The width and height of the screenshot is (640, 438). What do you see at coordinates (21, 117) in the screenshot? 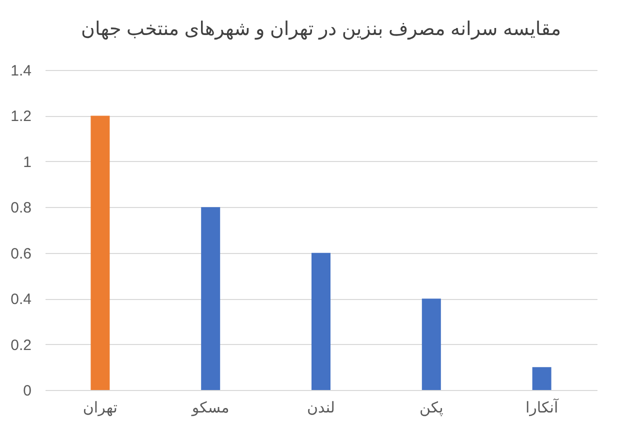
I see `y-tick-label: 1.2` at bounding box center [21, 117].